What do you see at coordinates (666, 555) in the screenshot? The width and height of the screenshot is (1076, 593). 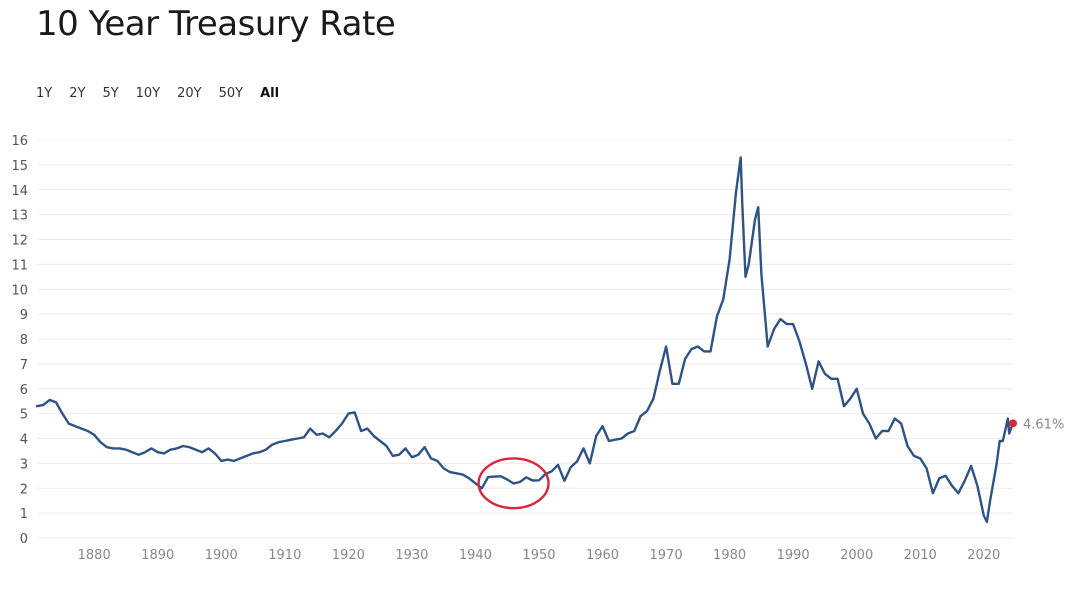 I see `x-tick-label: 1970` at bounding box center [666, 555].